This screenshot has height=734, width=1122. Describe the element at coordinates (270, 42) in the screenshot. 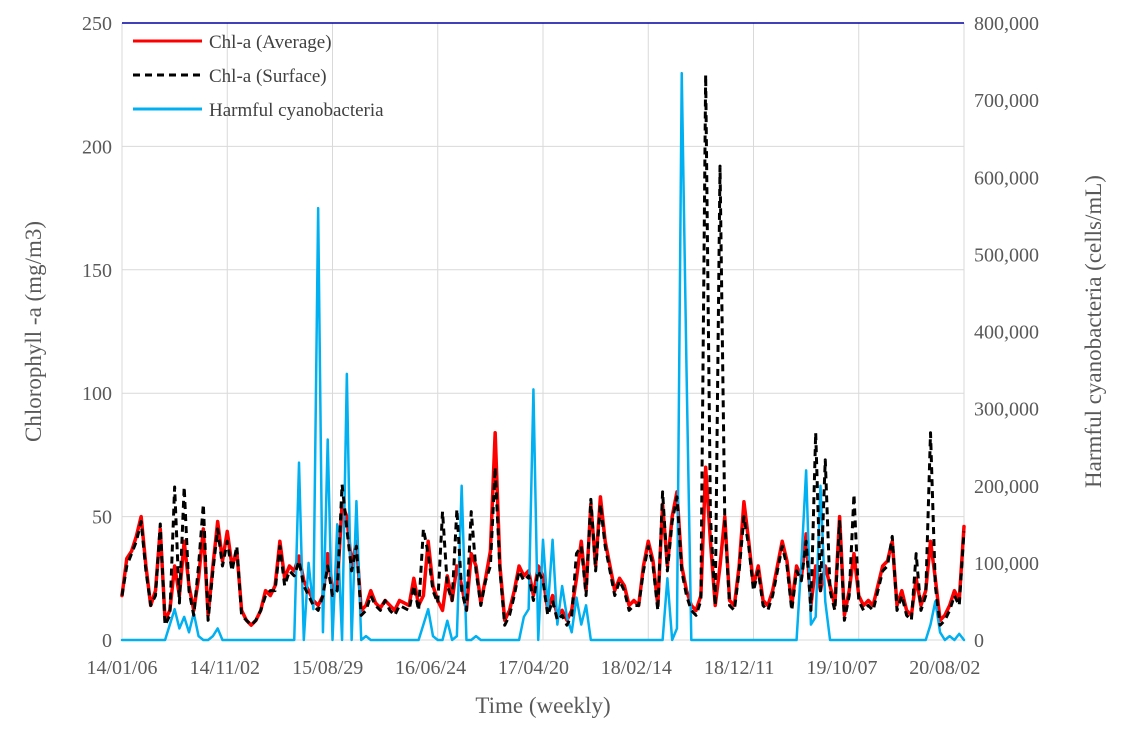

I see `legend-label: Chl-a (Average)` at that location.